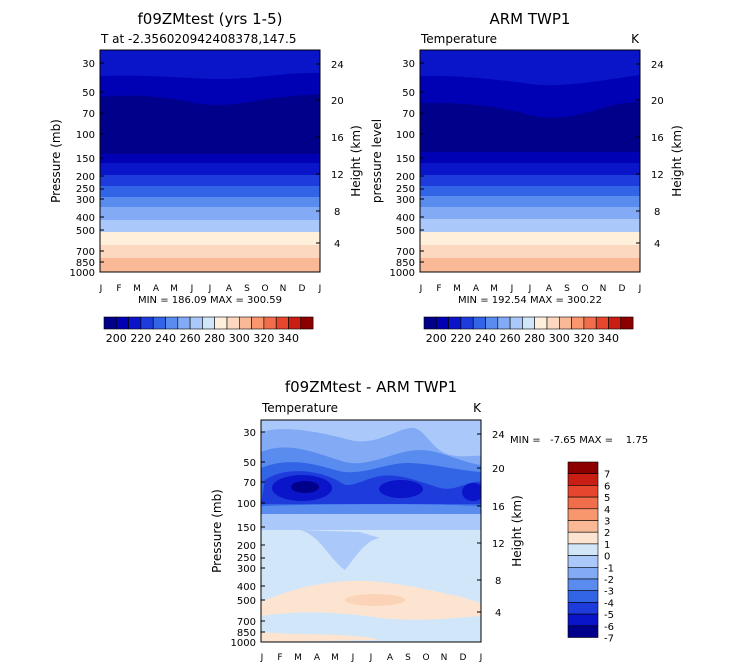  Describe the element at coordinates (377, 161) in the screenshot. I see `panel-obs-ylabel: pressure level` at that location.